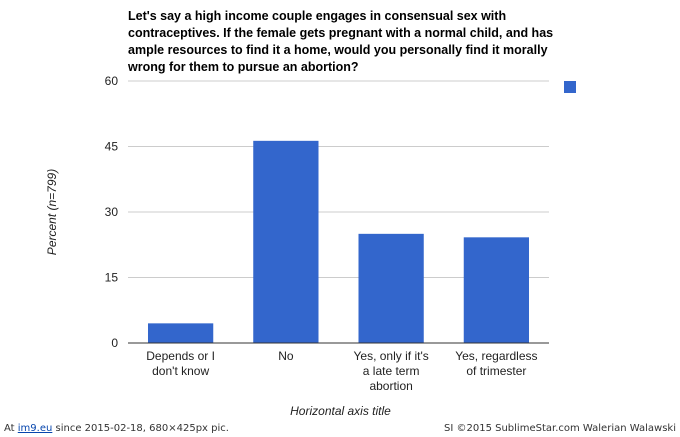  I want to click on x-tick-label-line: No, so click(286, 356).